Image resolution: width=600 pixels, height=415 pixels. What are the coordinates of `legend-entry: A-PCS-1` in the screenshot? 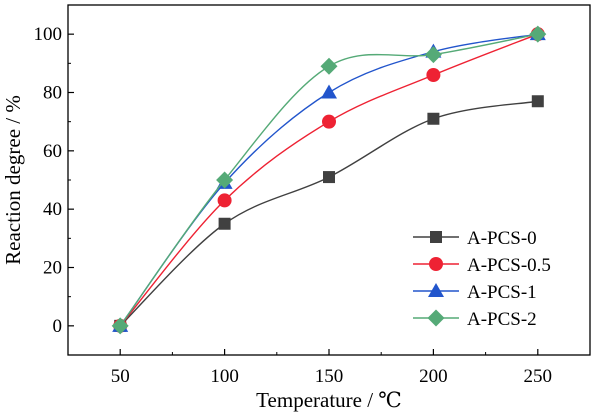 It's located at (475, 292).